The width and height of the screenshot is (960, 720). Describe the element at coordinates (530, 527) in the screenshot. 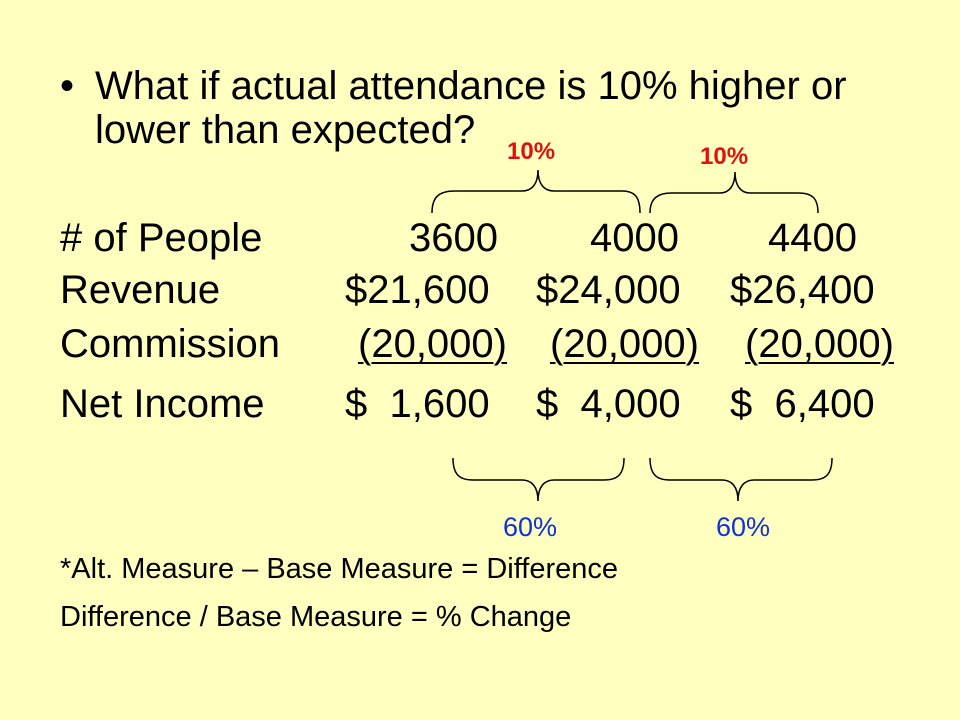

I see `bottom-brace-label-1: 60%` at that location.